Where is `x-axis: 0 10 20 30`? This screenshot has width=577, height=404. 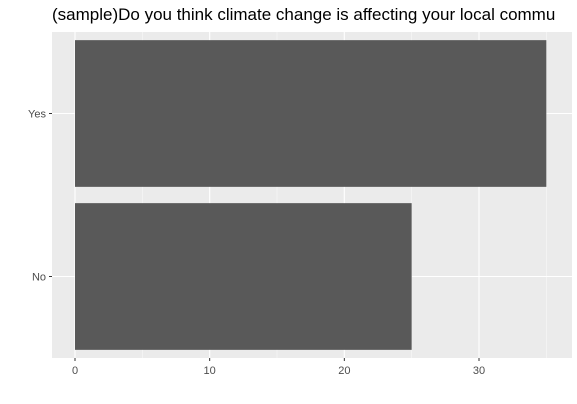 x-axis: 0 10 20 30 is located at coordinates (278, 367).